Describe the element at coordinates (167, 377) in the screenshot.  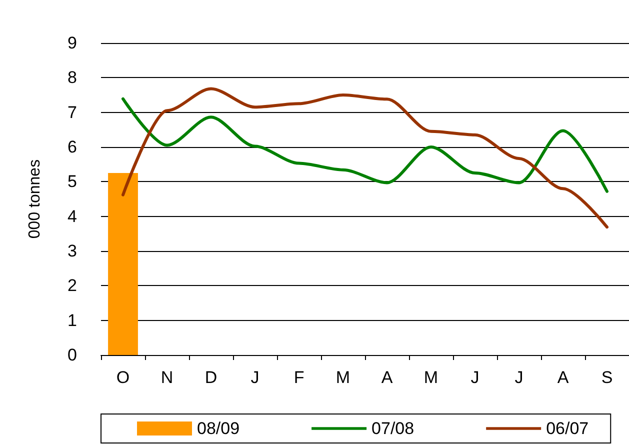
I see `x-tick-label: N` at that location.